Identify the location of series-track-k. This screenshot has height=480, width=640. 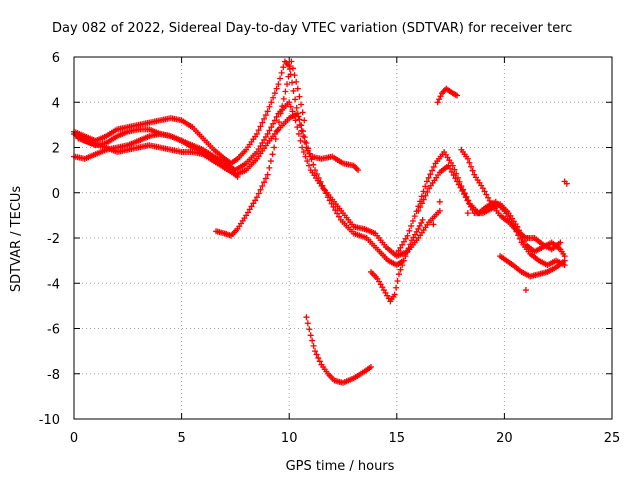
(532, 266).